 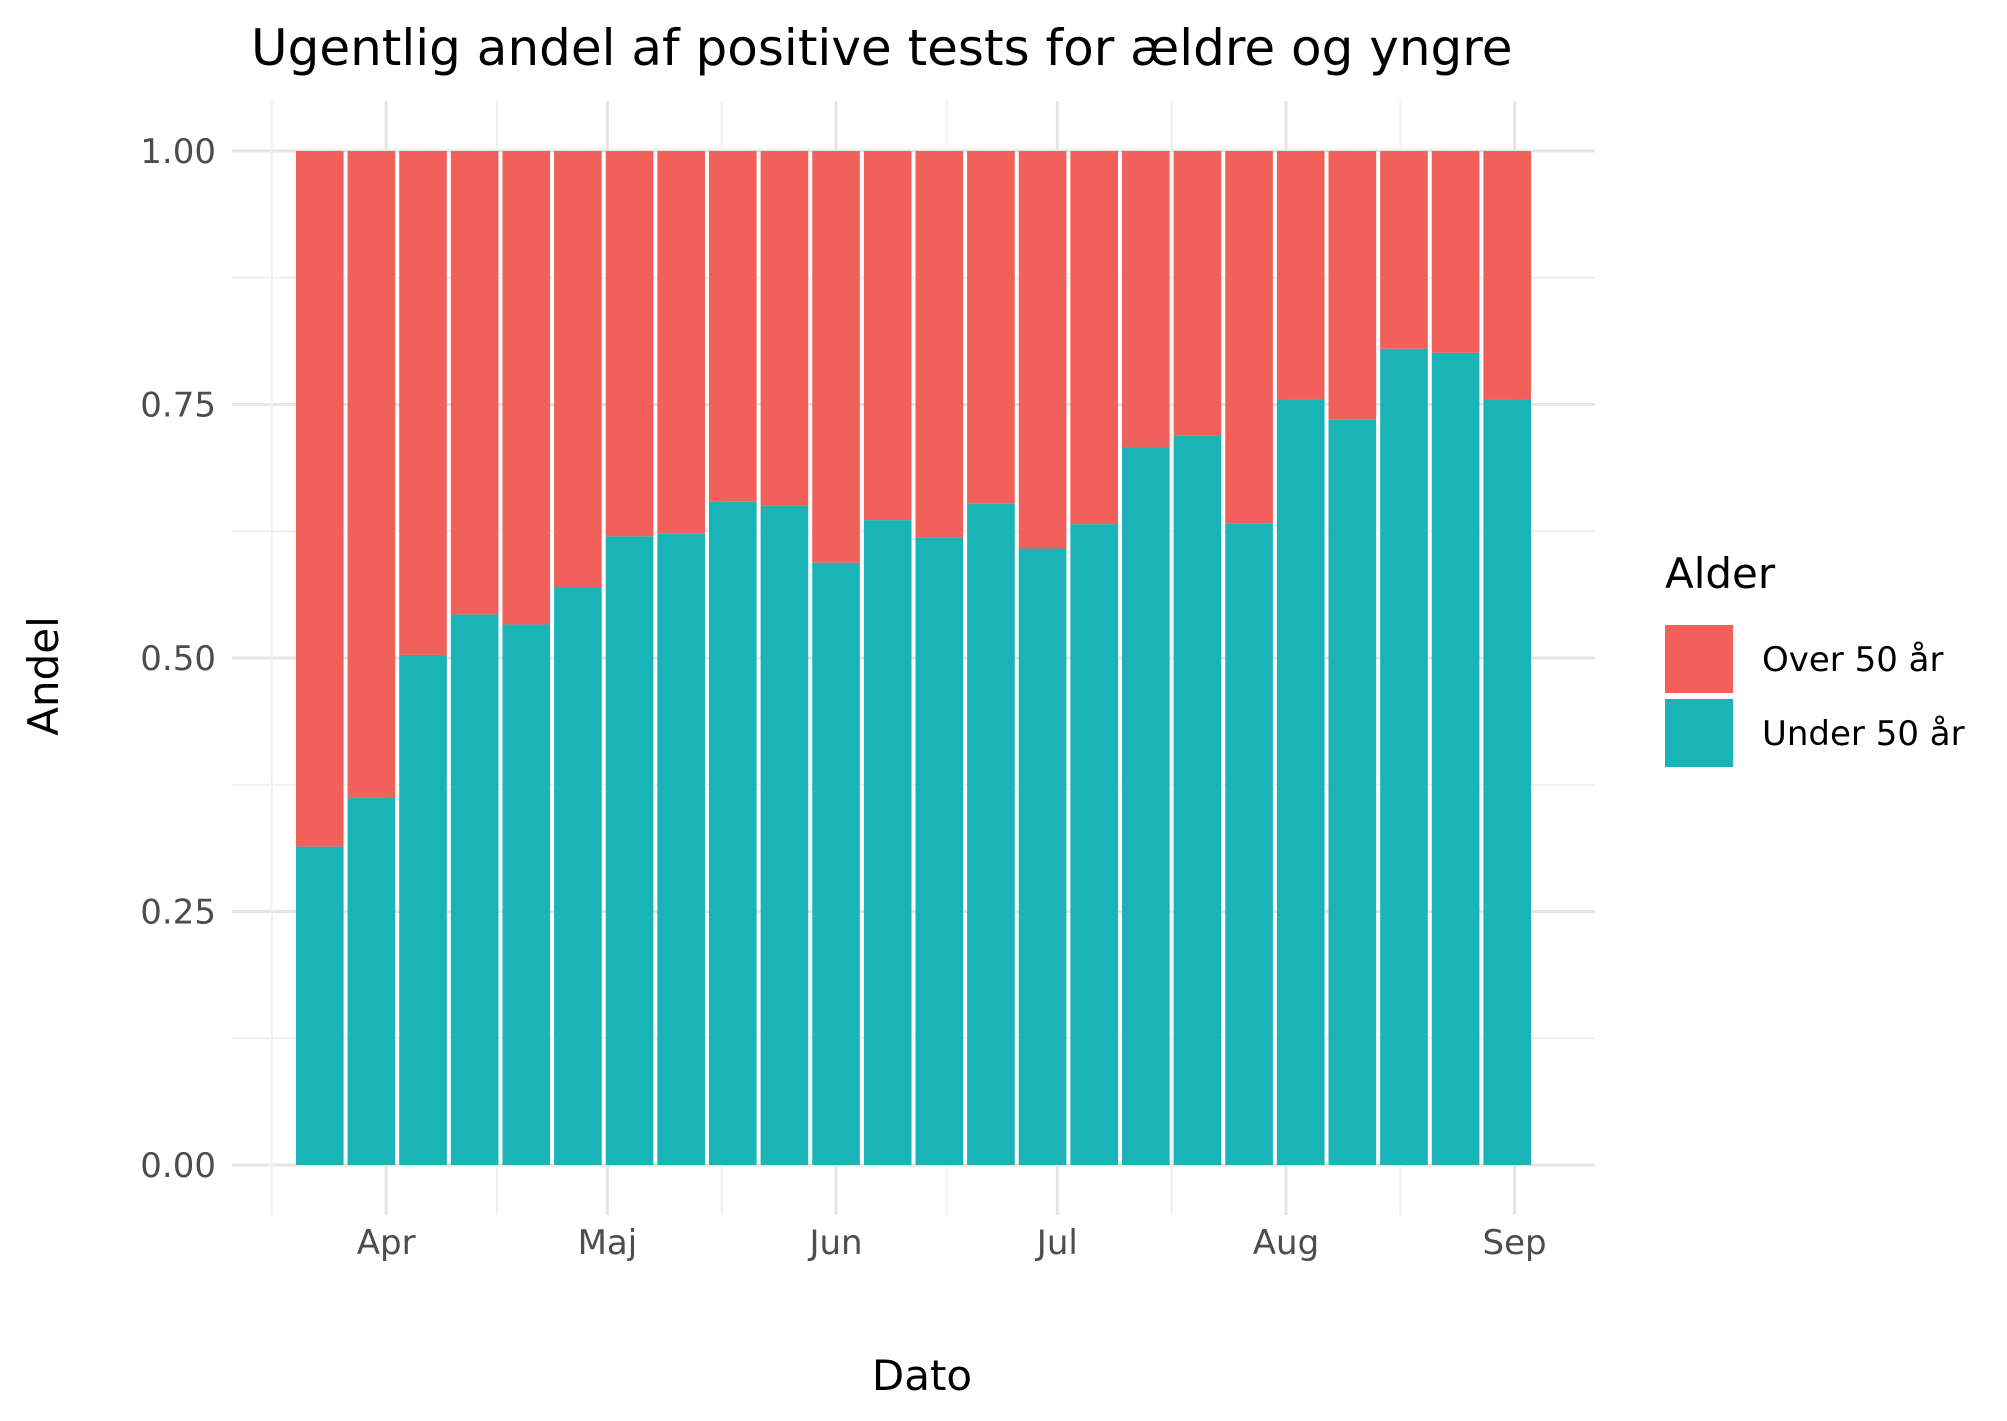 What do you see at coordinates (178, 152) in the screenshot?
I see `y-tick-label: 1.00` at bounding box center [178, 152].